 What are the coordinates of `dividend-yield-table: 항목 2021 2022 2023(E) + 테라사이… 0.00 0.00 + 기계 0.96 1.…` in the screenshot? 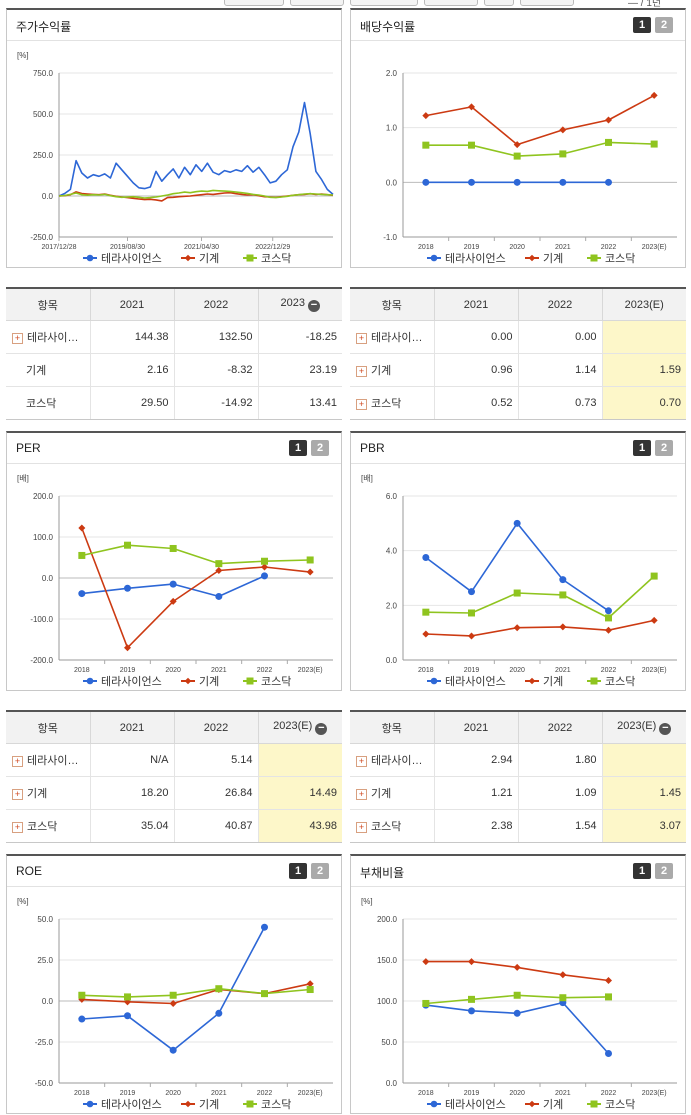 It's located at (518, 353).